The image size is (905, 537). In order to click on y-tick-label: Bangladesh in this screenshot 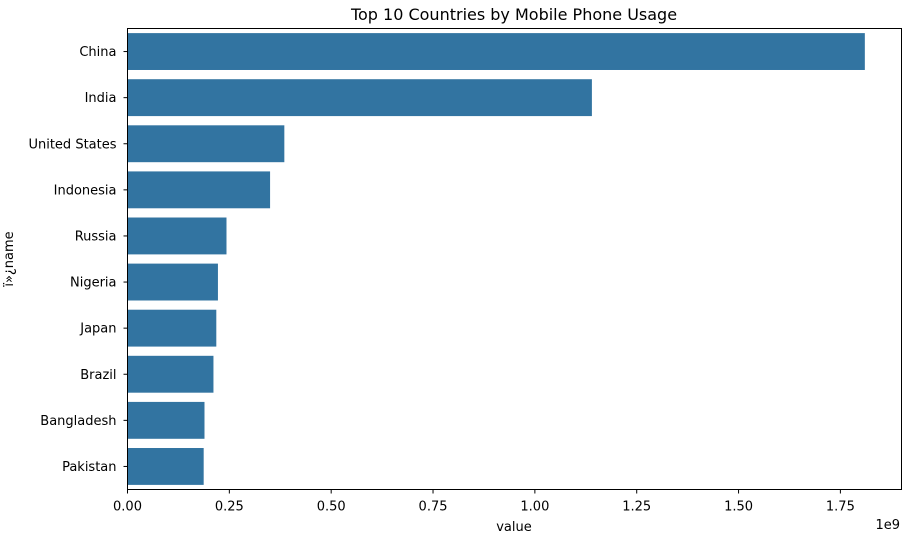, I will do `click(78, 421)`.